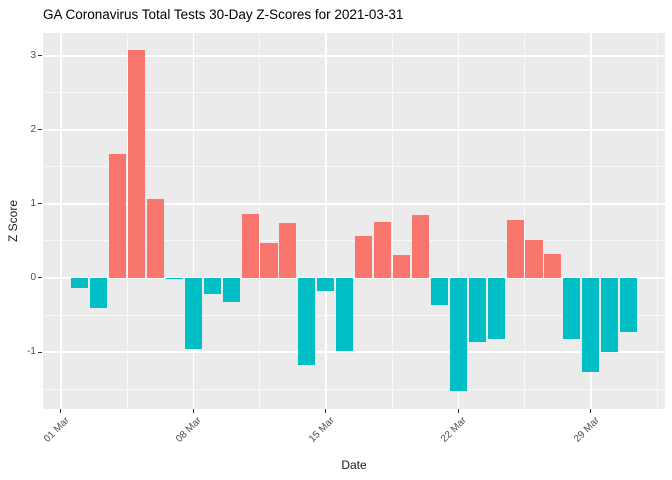 This screenshot has height=480, width=672. What do you see at coordinates (33, 129) in the screenshot?
I see `y-tick-label: 2` at bounding box center [33, 129].